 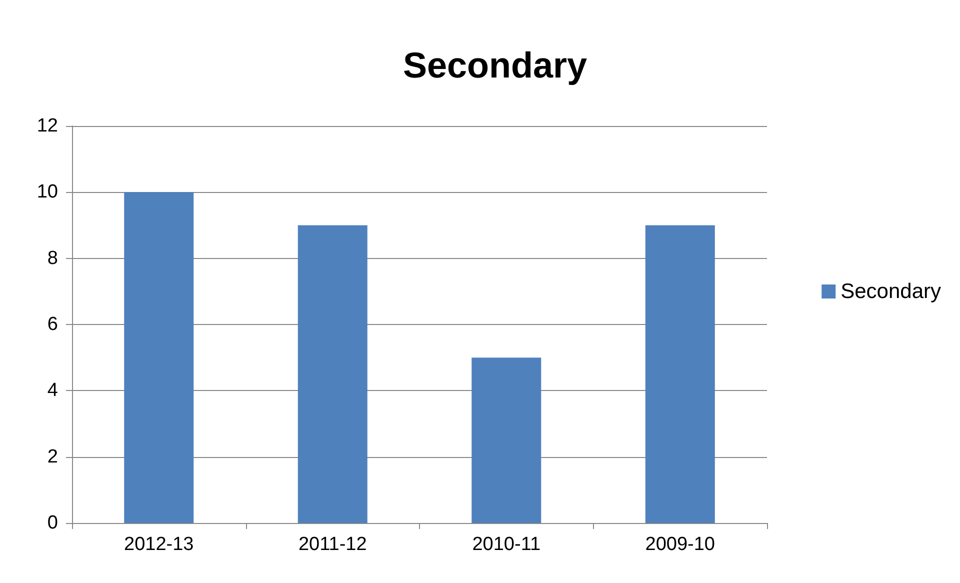 I want to click on y-tick-label: 10, so click(x=47, y=192).